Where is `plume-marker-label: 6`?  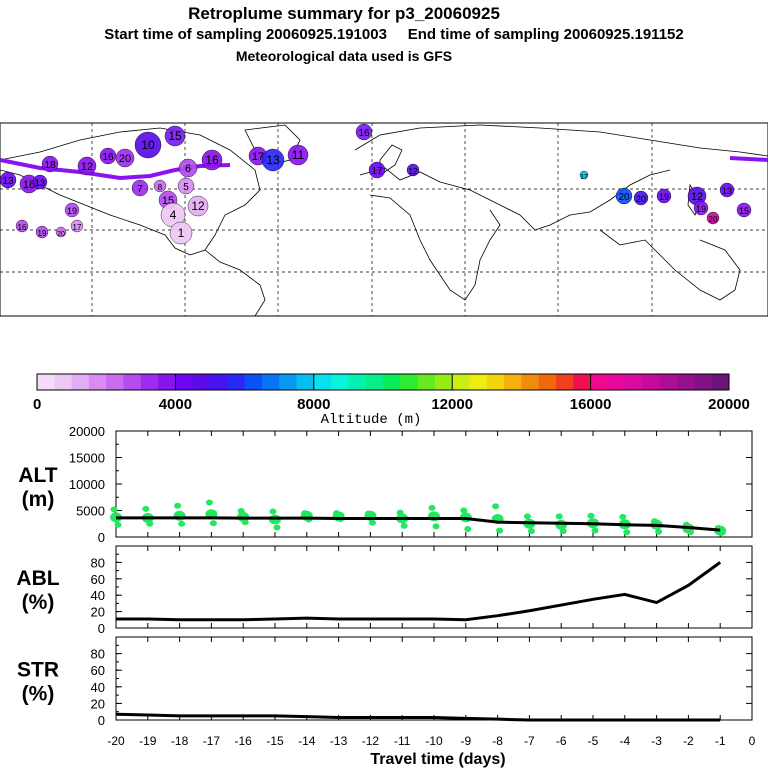 plume-marker-label: 6 is located at coordinates (188, 169).